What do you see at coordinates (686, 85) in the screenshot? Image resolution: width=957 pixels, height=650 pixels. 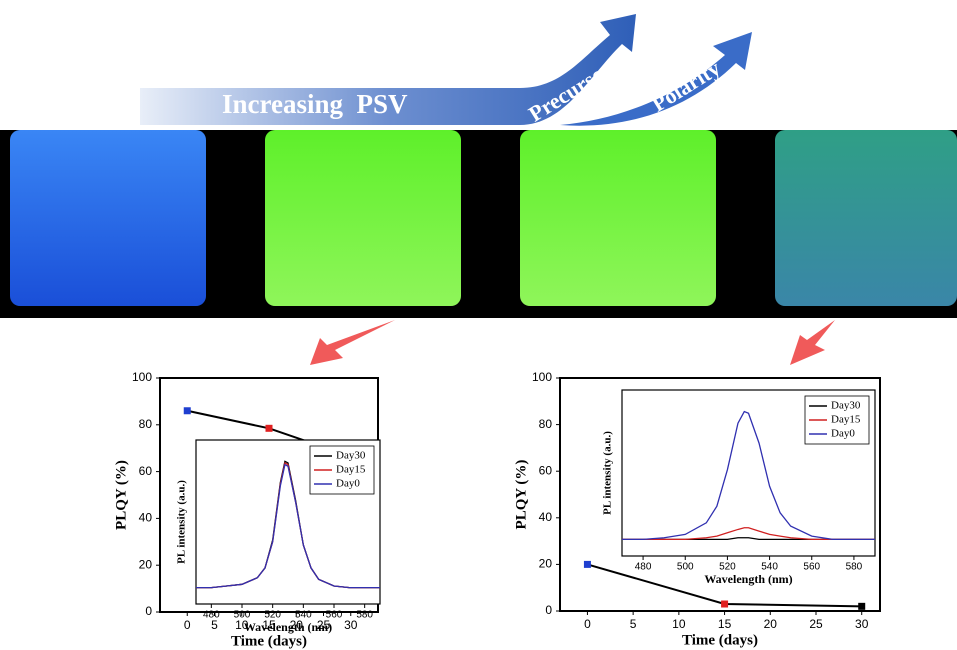 I see `arrow-label: Polarity` at bounding box center [686, 85].